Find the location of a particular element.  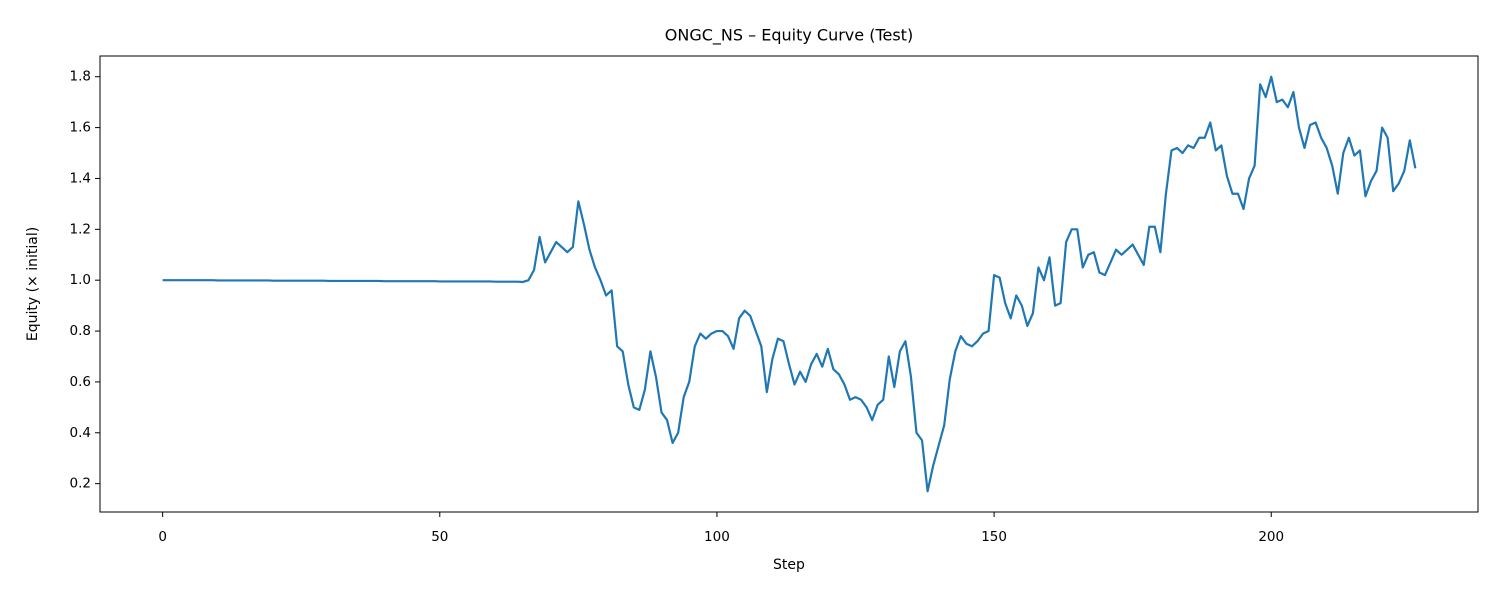

y-tick-label: 1.0 is located at coordinates (80, 280).